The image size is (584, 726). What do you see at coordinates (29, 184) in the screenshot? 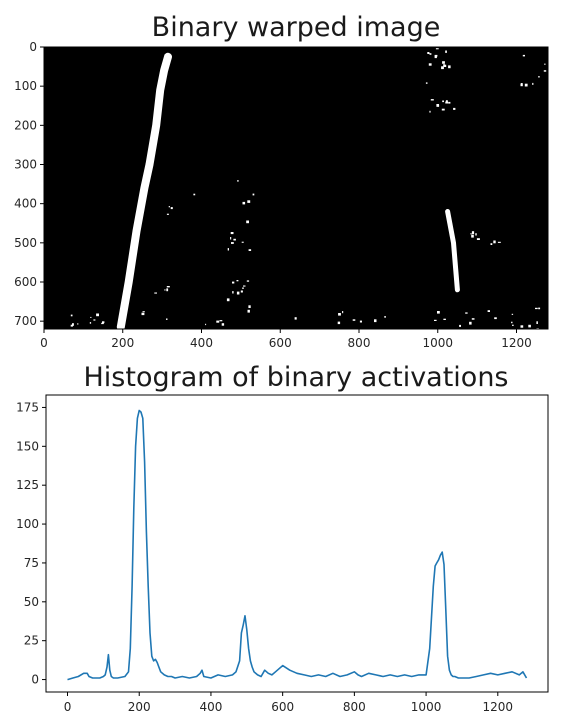
I see `image-y-axis: 0 100 200 300 400 500 600 700` at bounding box center [29, 184].